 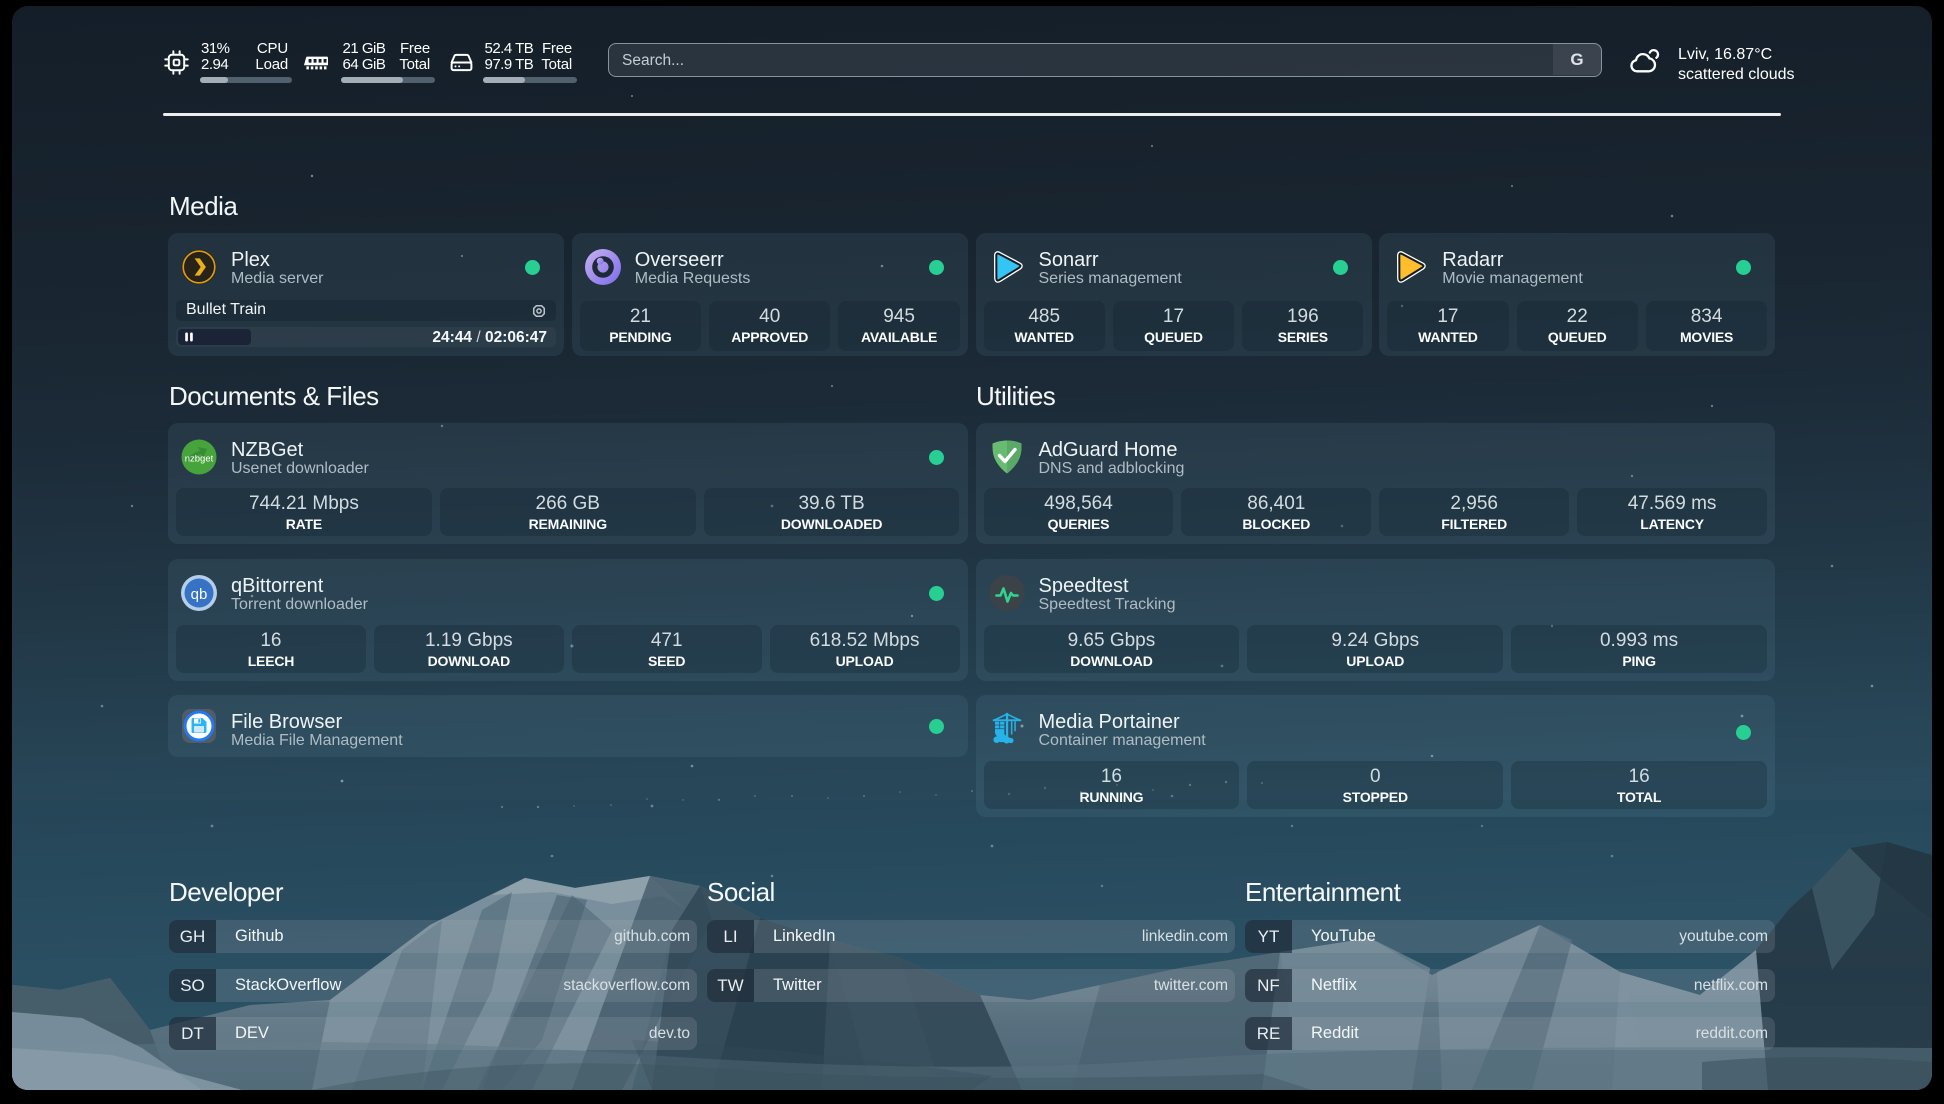 What do you see at coordinates (199, 459) in the screenshot?
I see `svg-text: nzbget` at bounding box center [199, 459].